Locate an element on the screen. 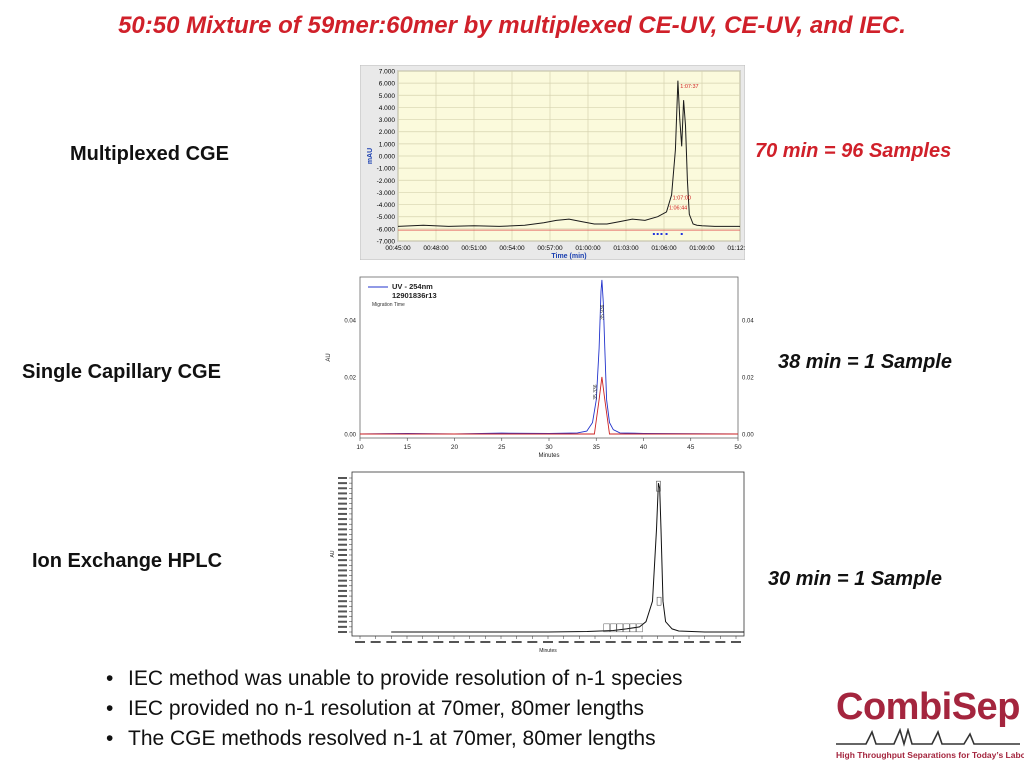  x-tick-label: 10 is located at coordinates (360, 447).